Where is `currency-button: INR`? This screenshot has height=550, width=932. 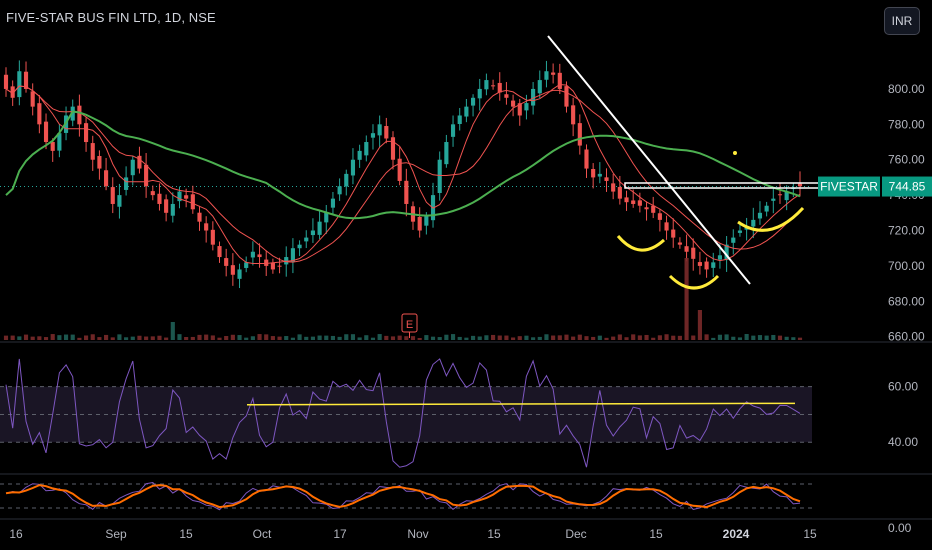 currency-button: INR is located at coordinates (902, 21).